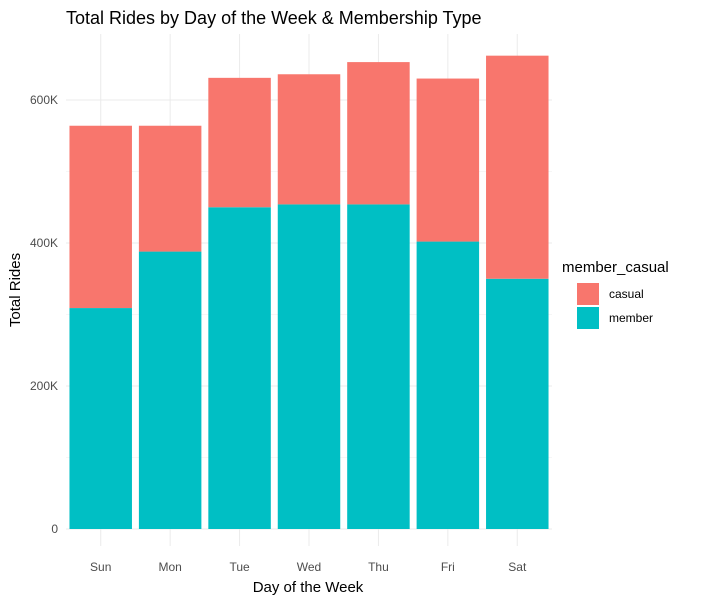 The height and width of the screenshot is (602, 704). Describe the element at coordinates (44, 386) in the screenshot. I see `y-tick-label: 200K` at that location.